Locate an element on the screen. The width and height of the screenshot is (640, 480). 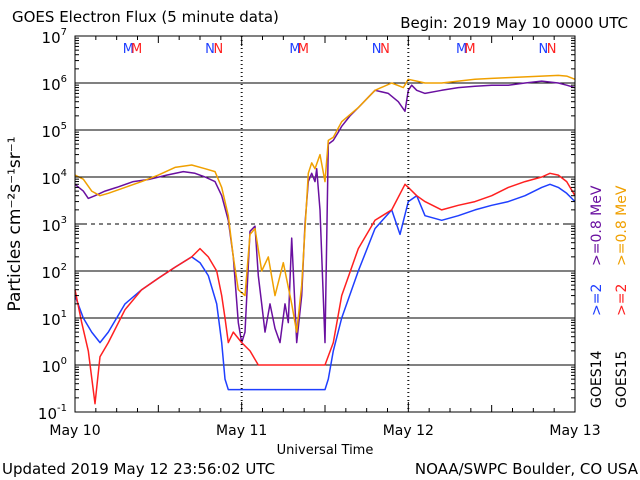
y-tick-label: 10⁷ is located at coordinates (54, 37).